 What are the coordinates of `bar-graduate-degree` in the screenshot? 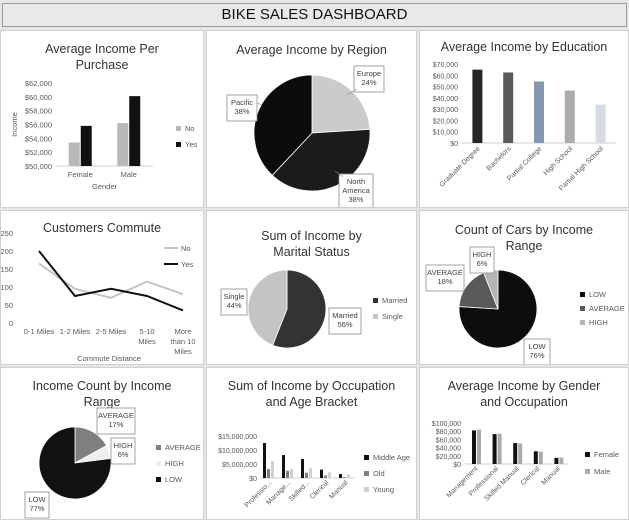 It's located at (477, 106).